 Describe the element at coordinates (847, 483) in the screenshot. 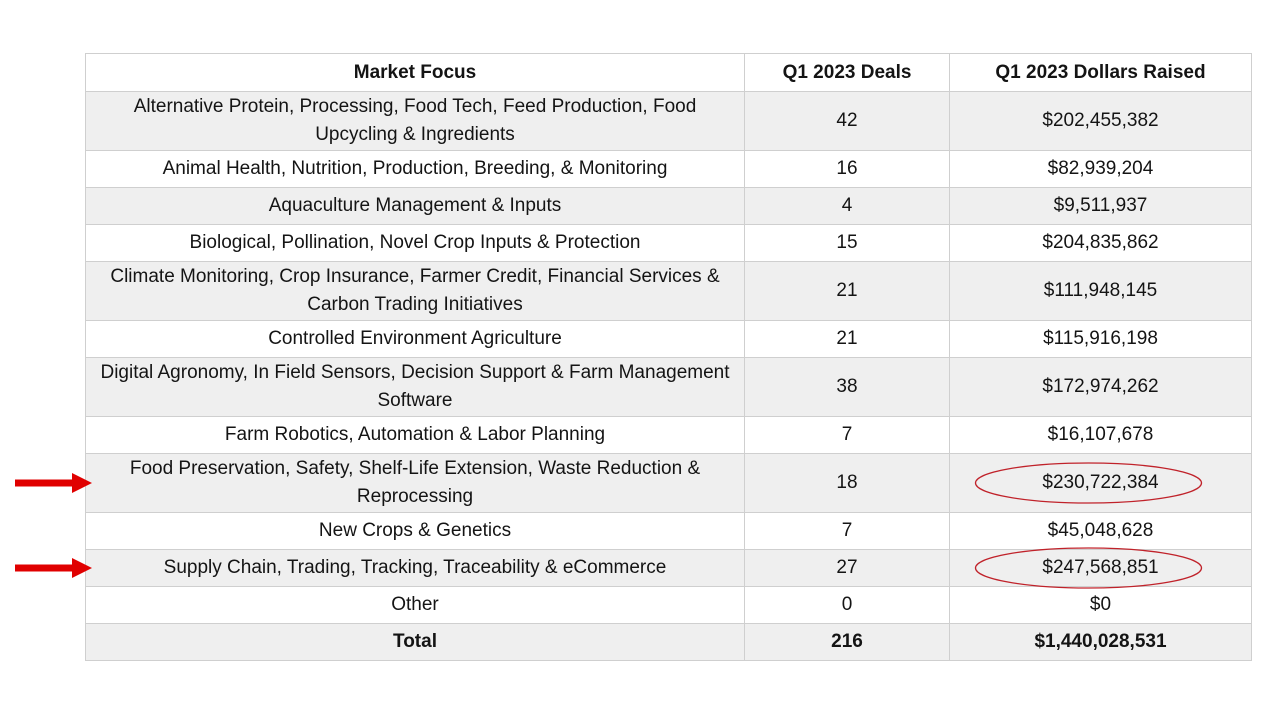

I see `deals-cell: 18` at that location.